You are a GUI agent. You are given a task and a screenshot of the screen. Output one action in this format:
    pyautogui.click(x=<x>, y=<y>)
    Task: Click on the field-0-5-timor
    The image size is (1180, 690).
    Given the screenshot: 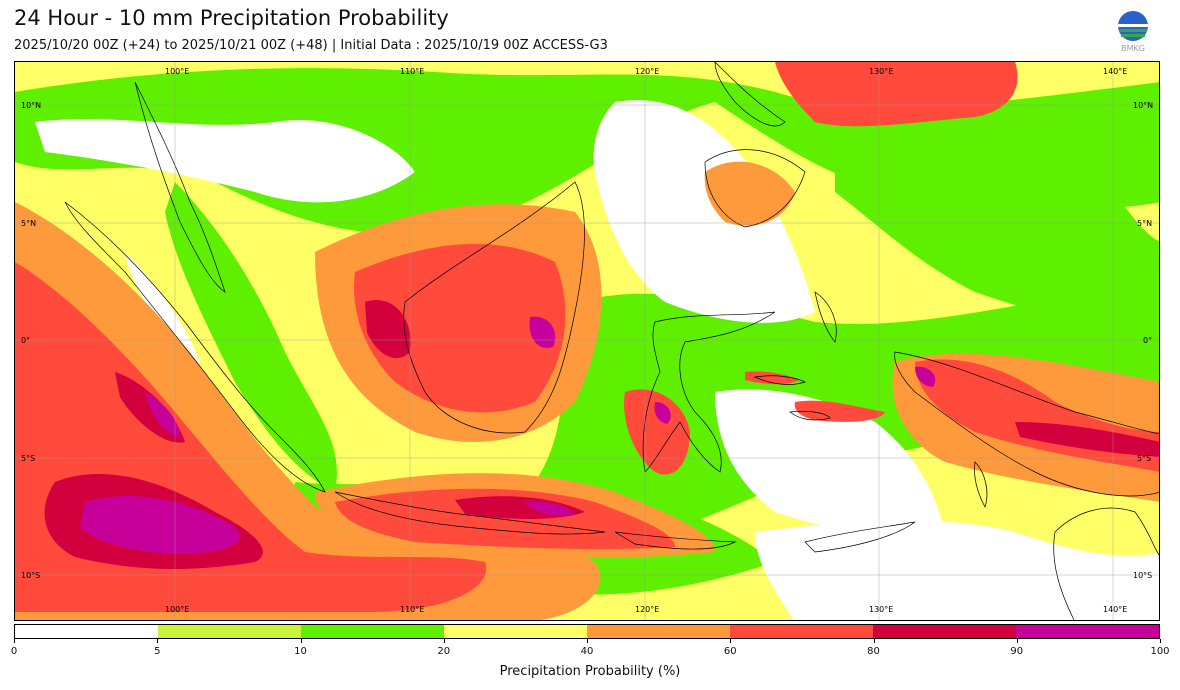 What is the action you would take?
    pyautogui.click(x=957, y=570)
    